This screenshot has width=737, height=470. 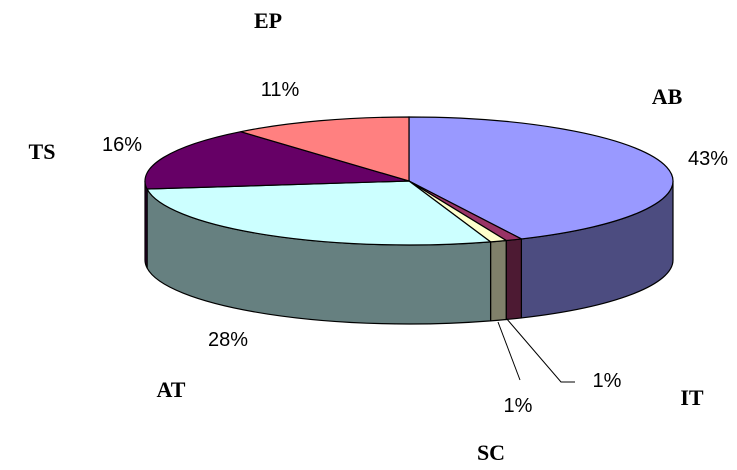 I want to click on slice-side-ts, so click(x=146, y=224).